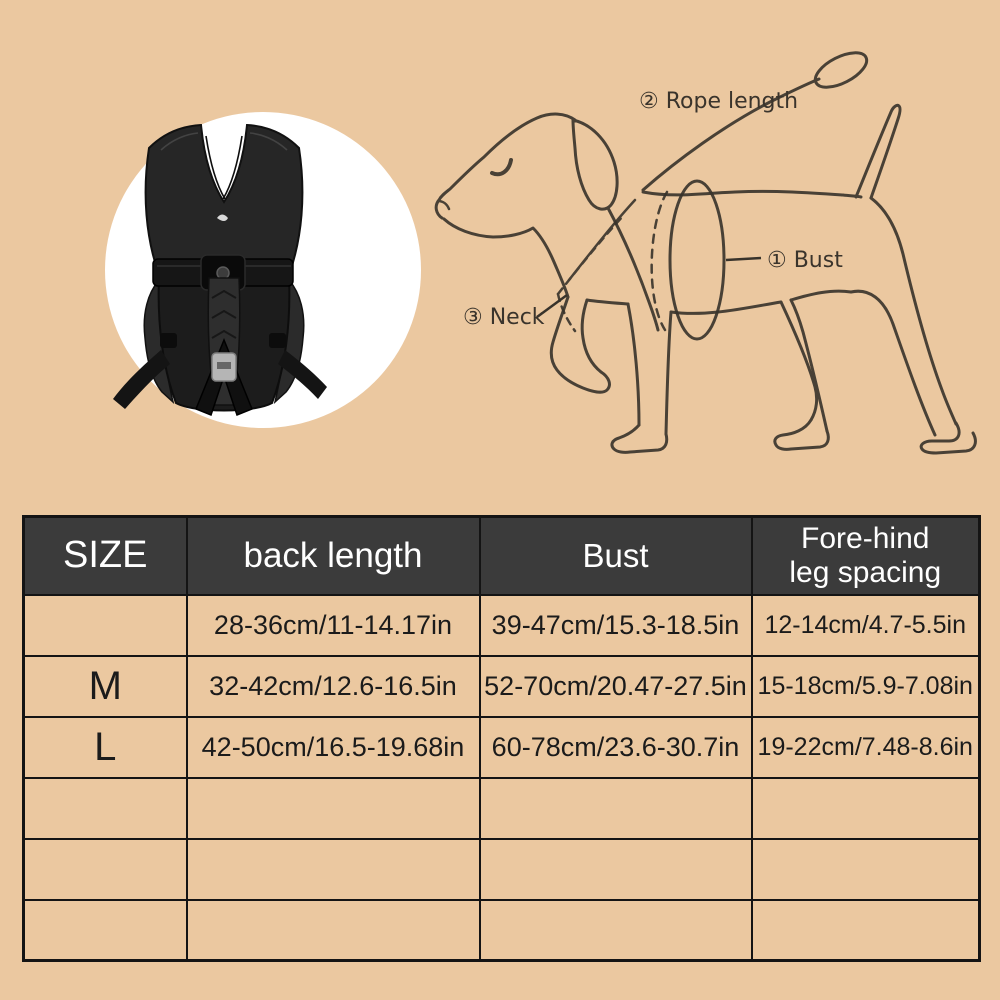  I want to click on harness-girth-dashed, so click(659, 261).